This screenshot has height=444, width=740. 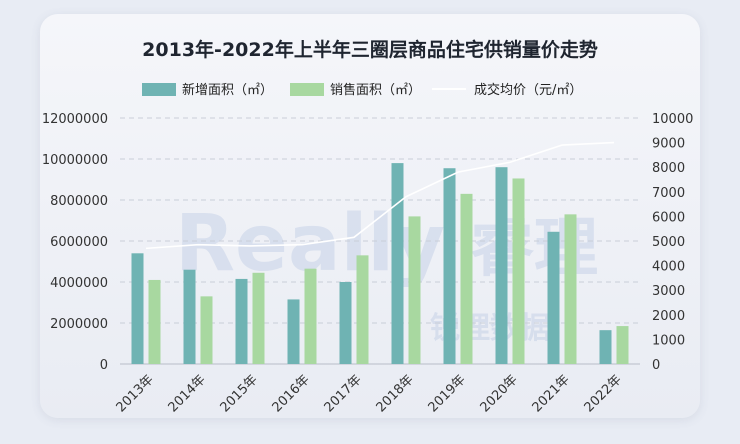 What do you see at coordinates (307, 89) in the screenshot?
I see `legend-swatch-sales-area` at bounding box center [307, 89].